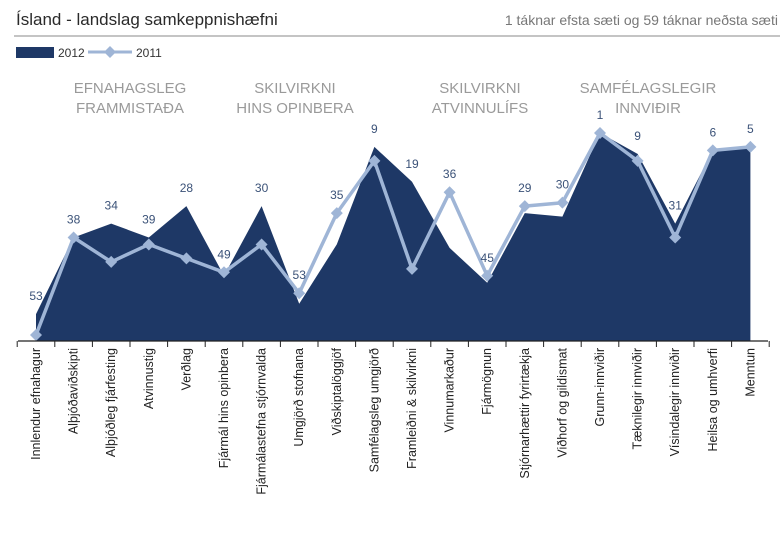 This screenshot has width=783, height=550. I want to click on group-label-1-line-1: HINS OPINBERA, so click(295, 108).